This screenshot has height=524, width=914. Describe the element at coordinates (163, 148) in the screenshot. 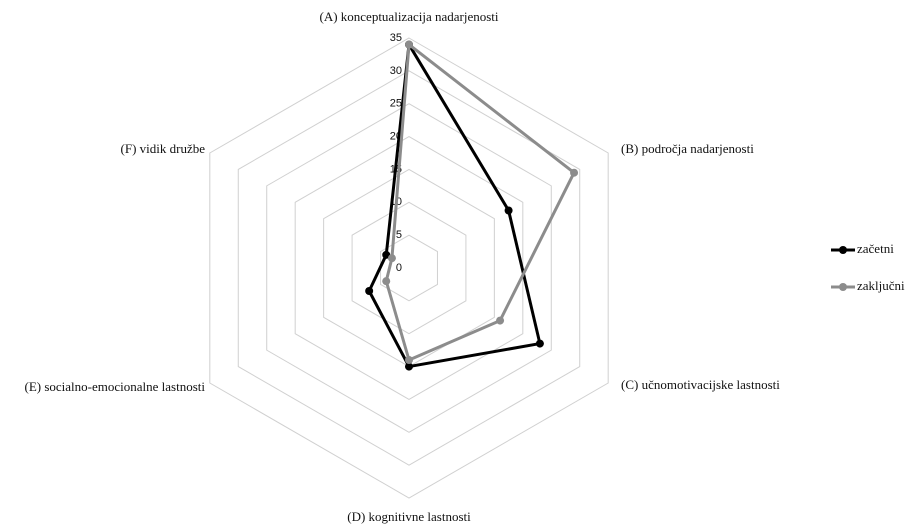

I see `category-label: (F) vidik družbe` at that location.